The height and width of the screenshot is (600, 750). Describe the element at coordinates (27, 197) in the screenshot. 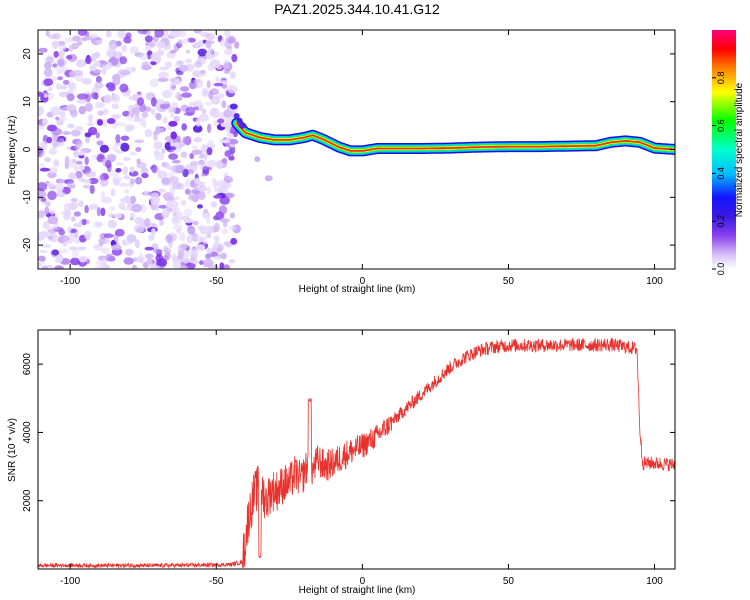

I see `y-tick-label: -10` at that location.